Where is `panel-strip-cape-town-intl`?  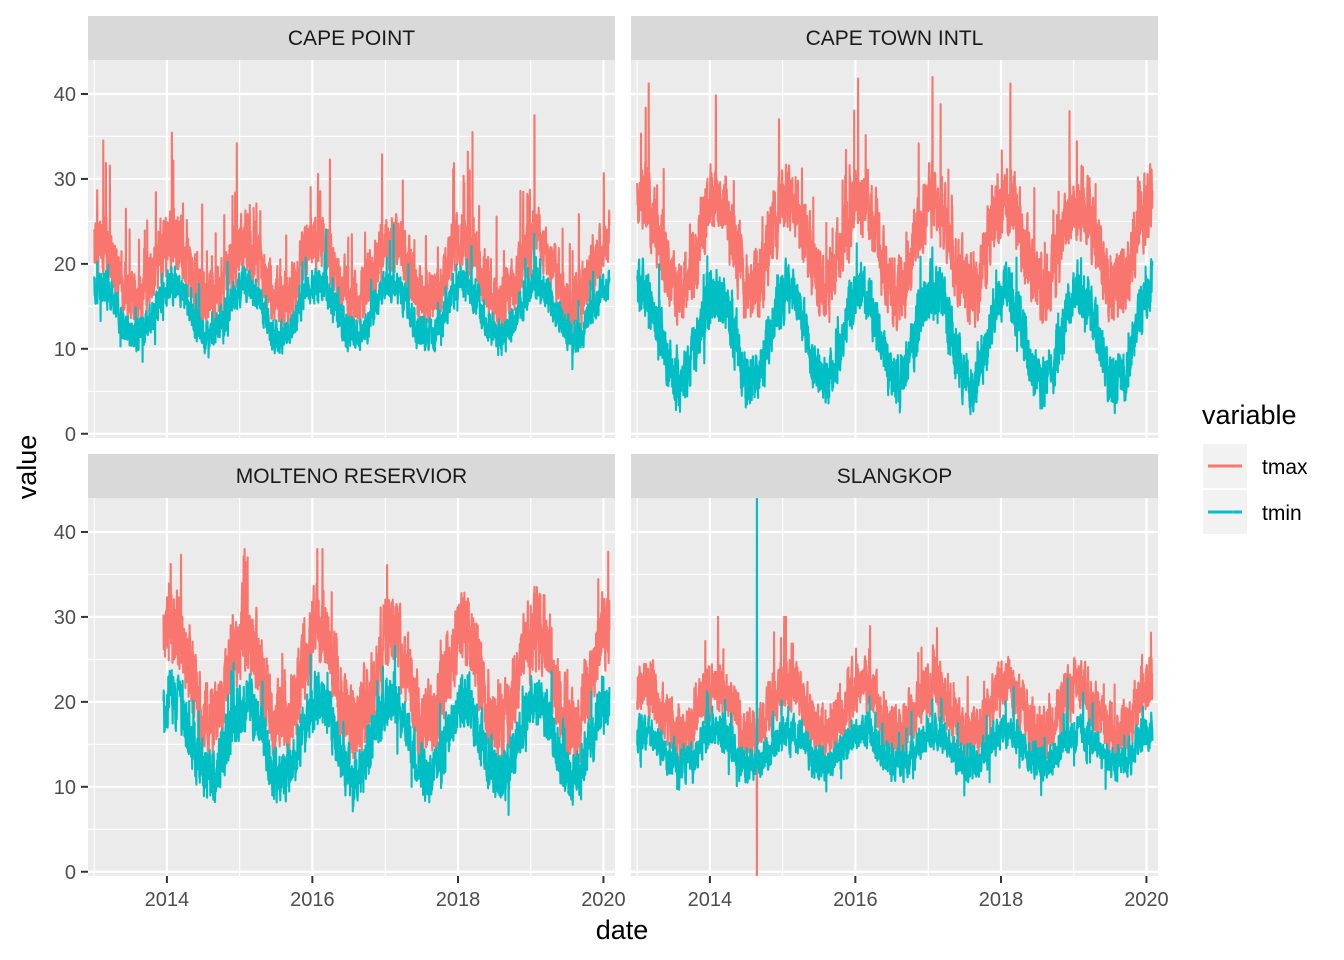
panel-strip-cape-town-intl is located at coordinates (894, 38).